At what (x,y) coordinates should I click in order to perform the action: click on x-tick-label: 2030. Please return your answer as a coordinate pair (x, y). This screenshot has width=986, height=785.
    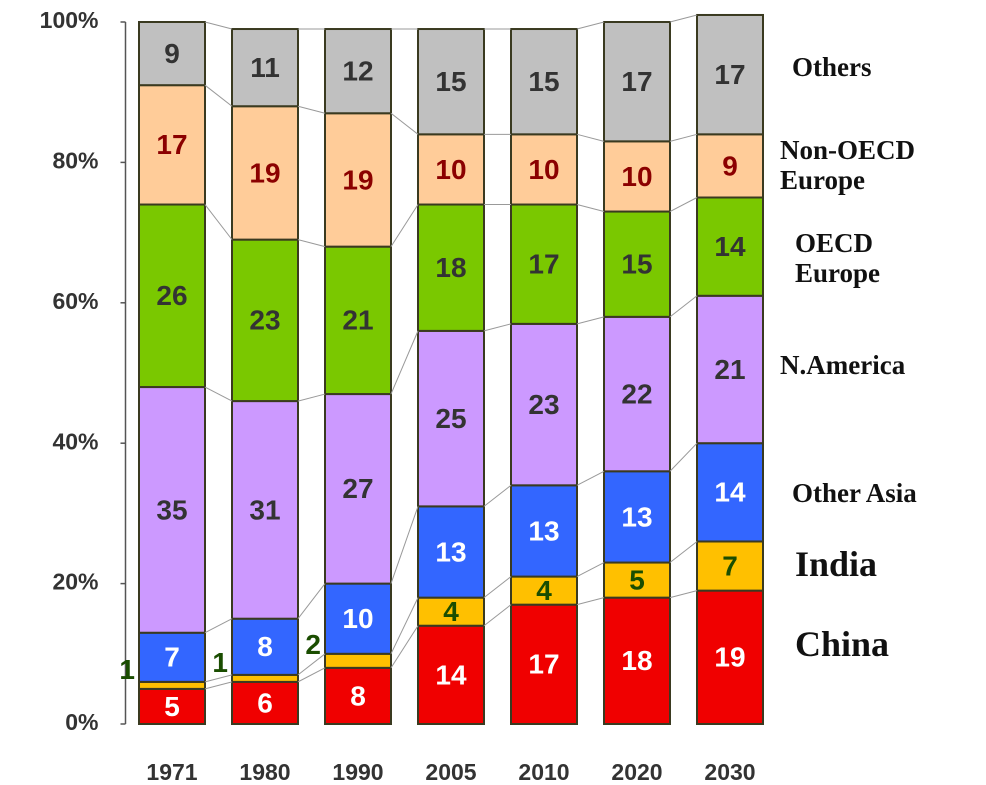
    Looking at the image, I should click on (729, 772).